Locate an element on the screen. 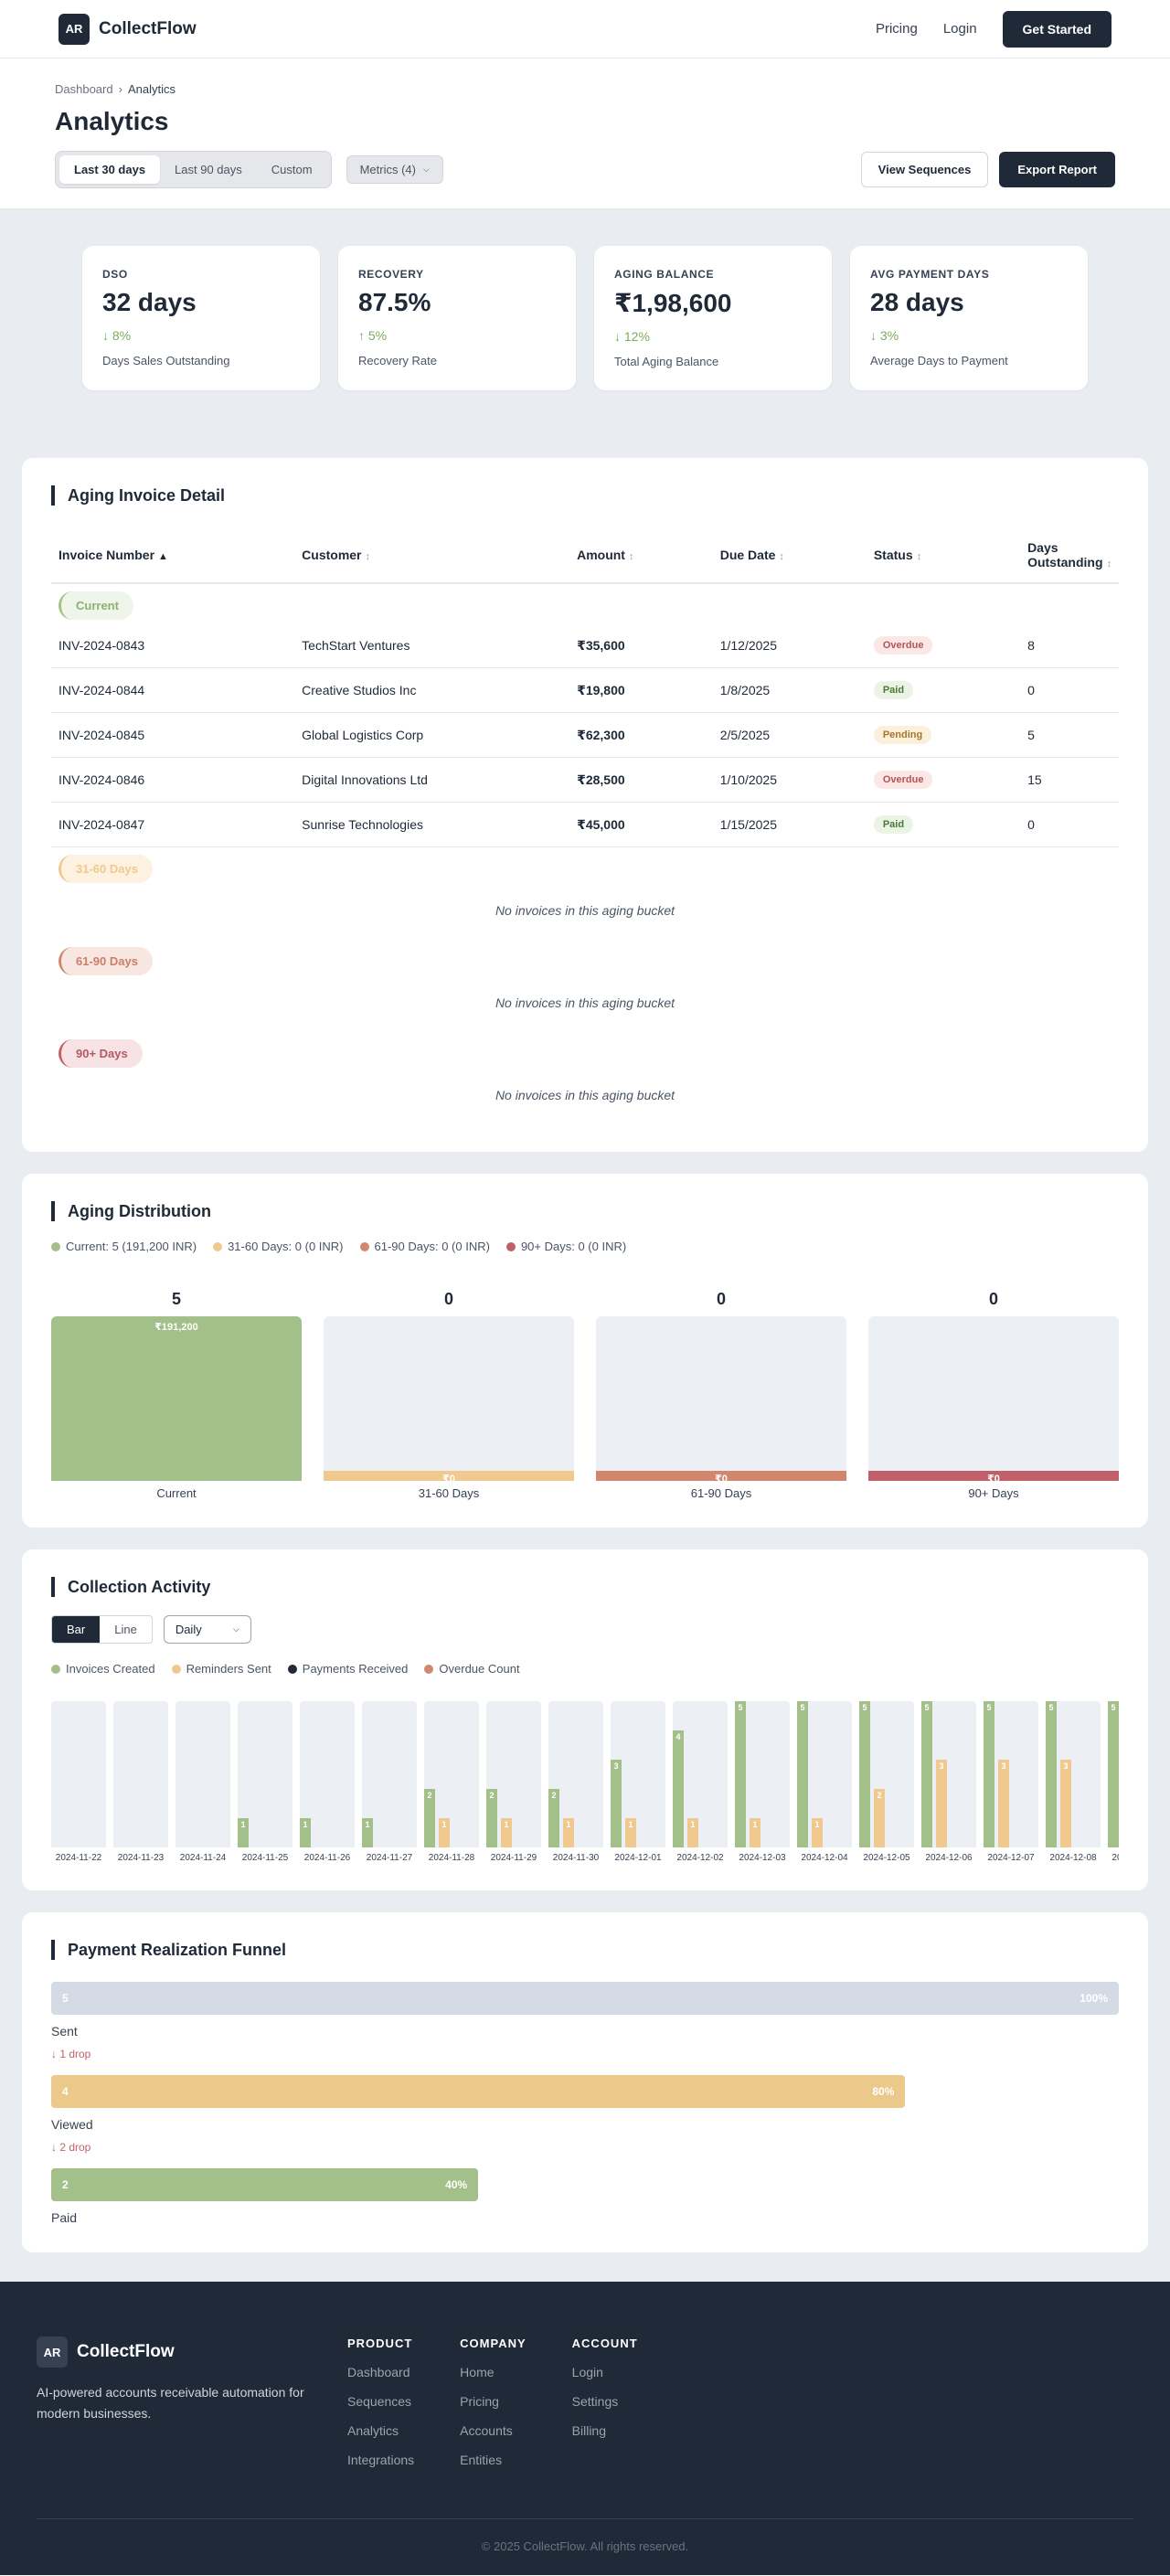 The width and height of the screenshot is (1170, 2576). distribution-label: Current is located at coordinates (177, 1493).